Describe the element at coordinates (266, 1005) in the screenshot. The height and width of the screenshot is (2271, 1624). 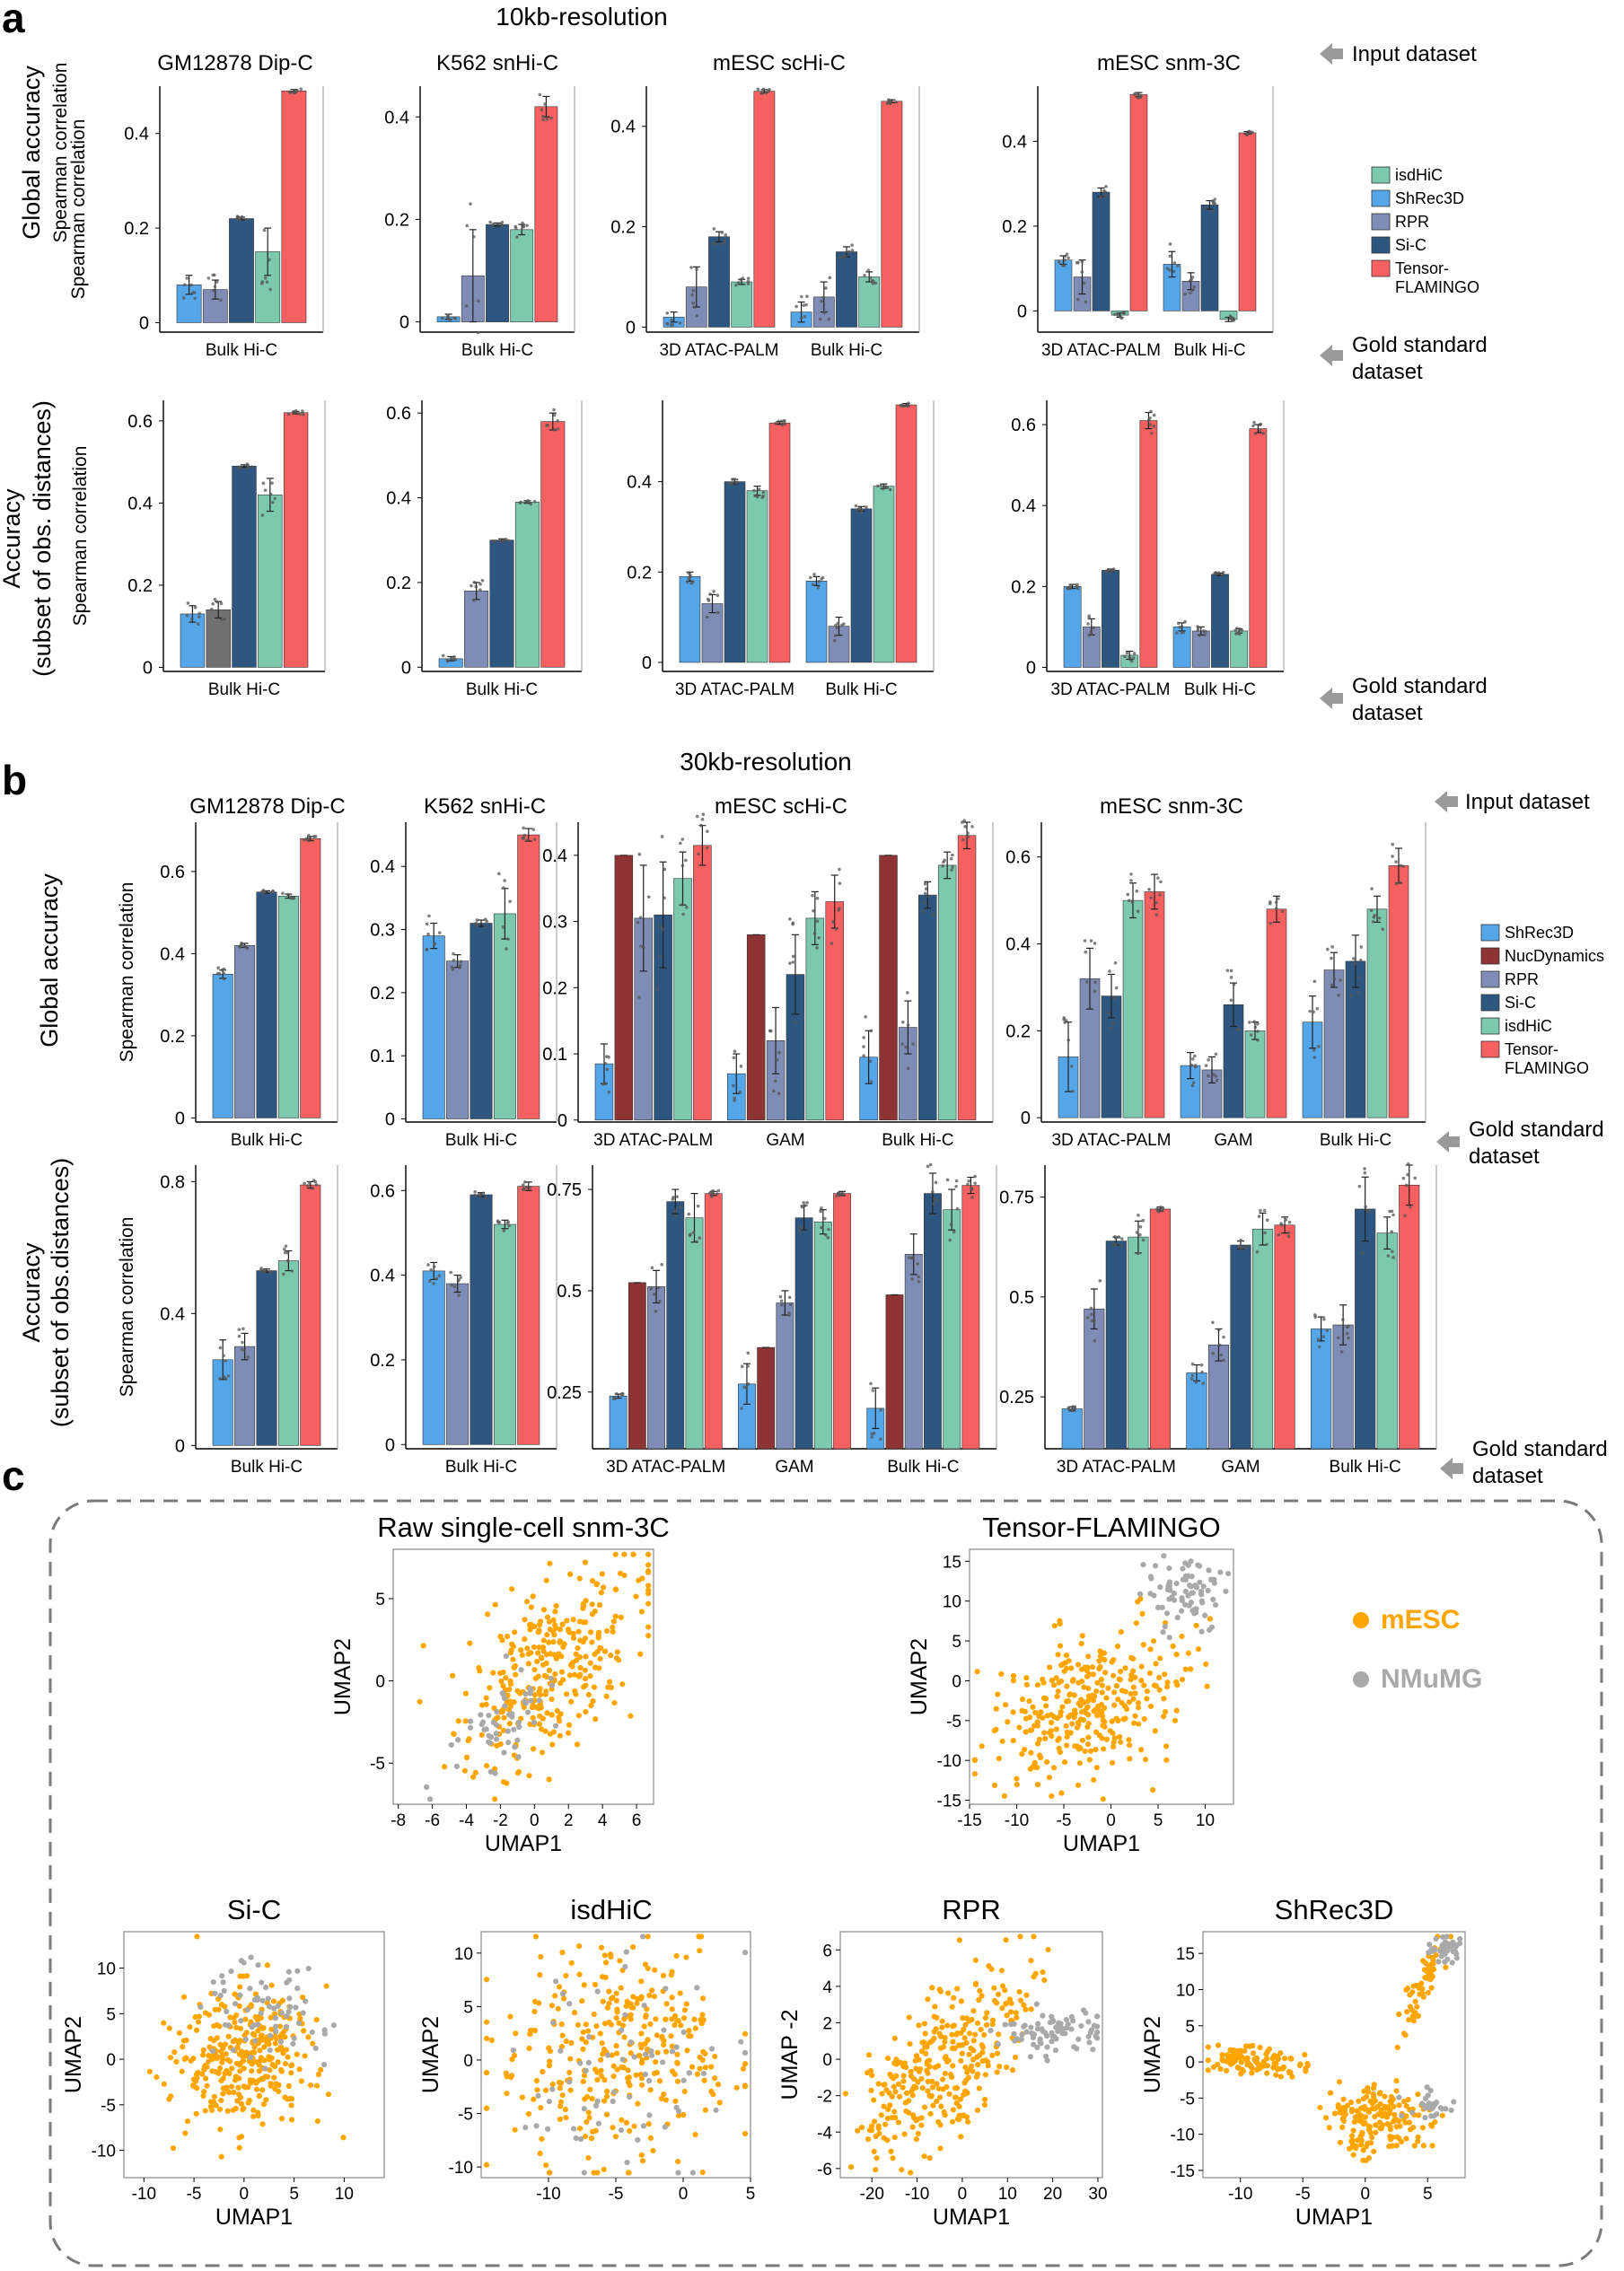
I see `bar-Si-C` at that location.